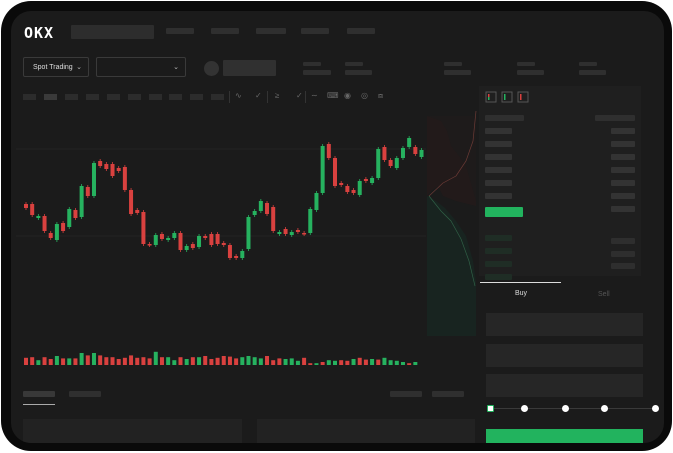 The image size is (673, 453). What do you see at coordinates (112, 32) in the screenshot?
I see `search-bar` at bounding box center [112, 32].